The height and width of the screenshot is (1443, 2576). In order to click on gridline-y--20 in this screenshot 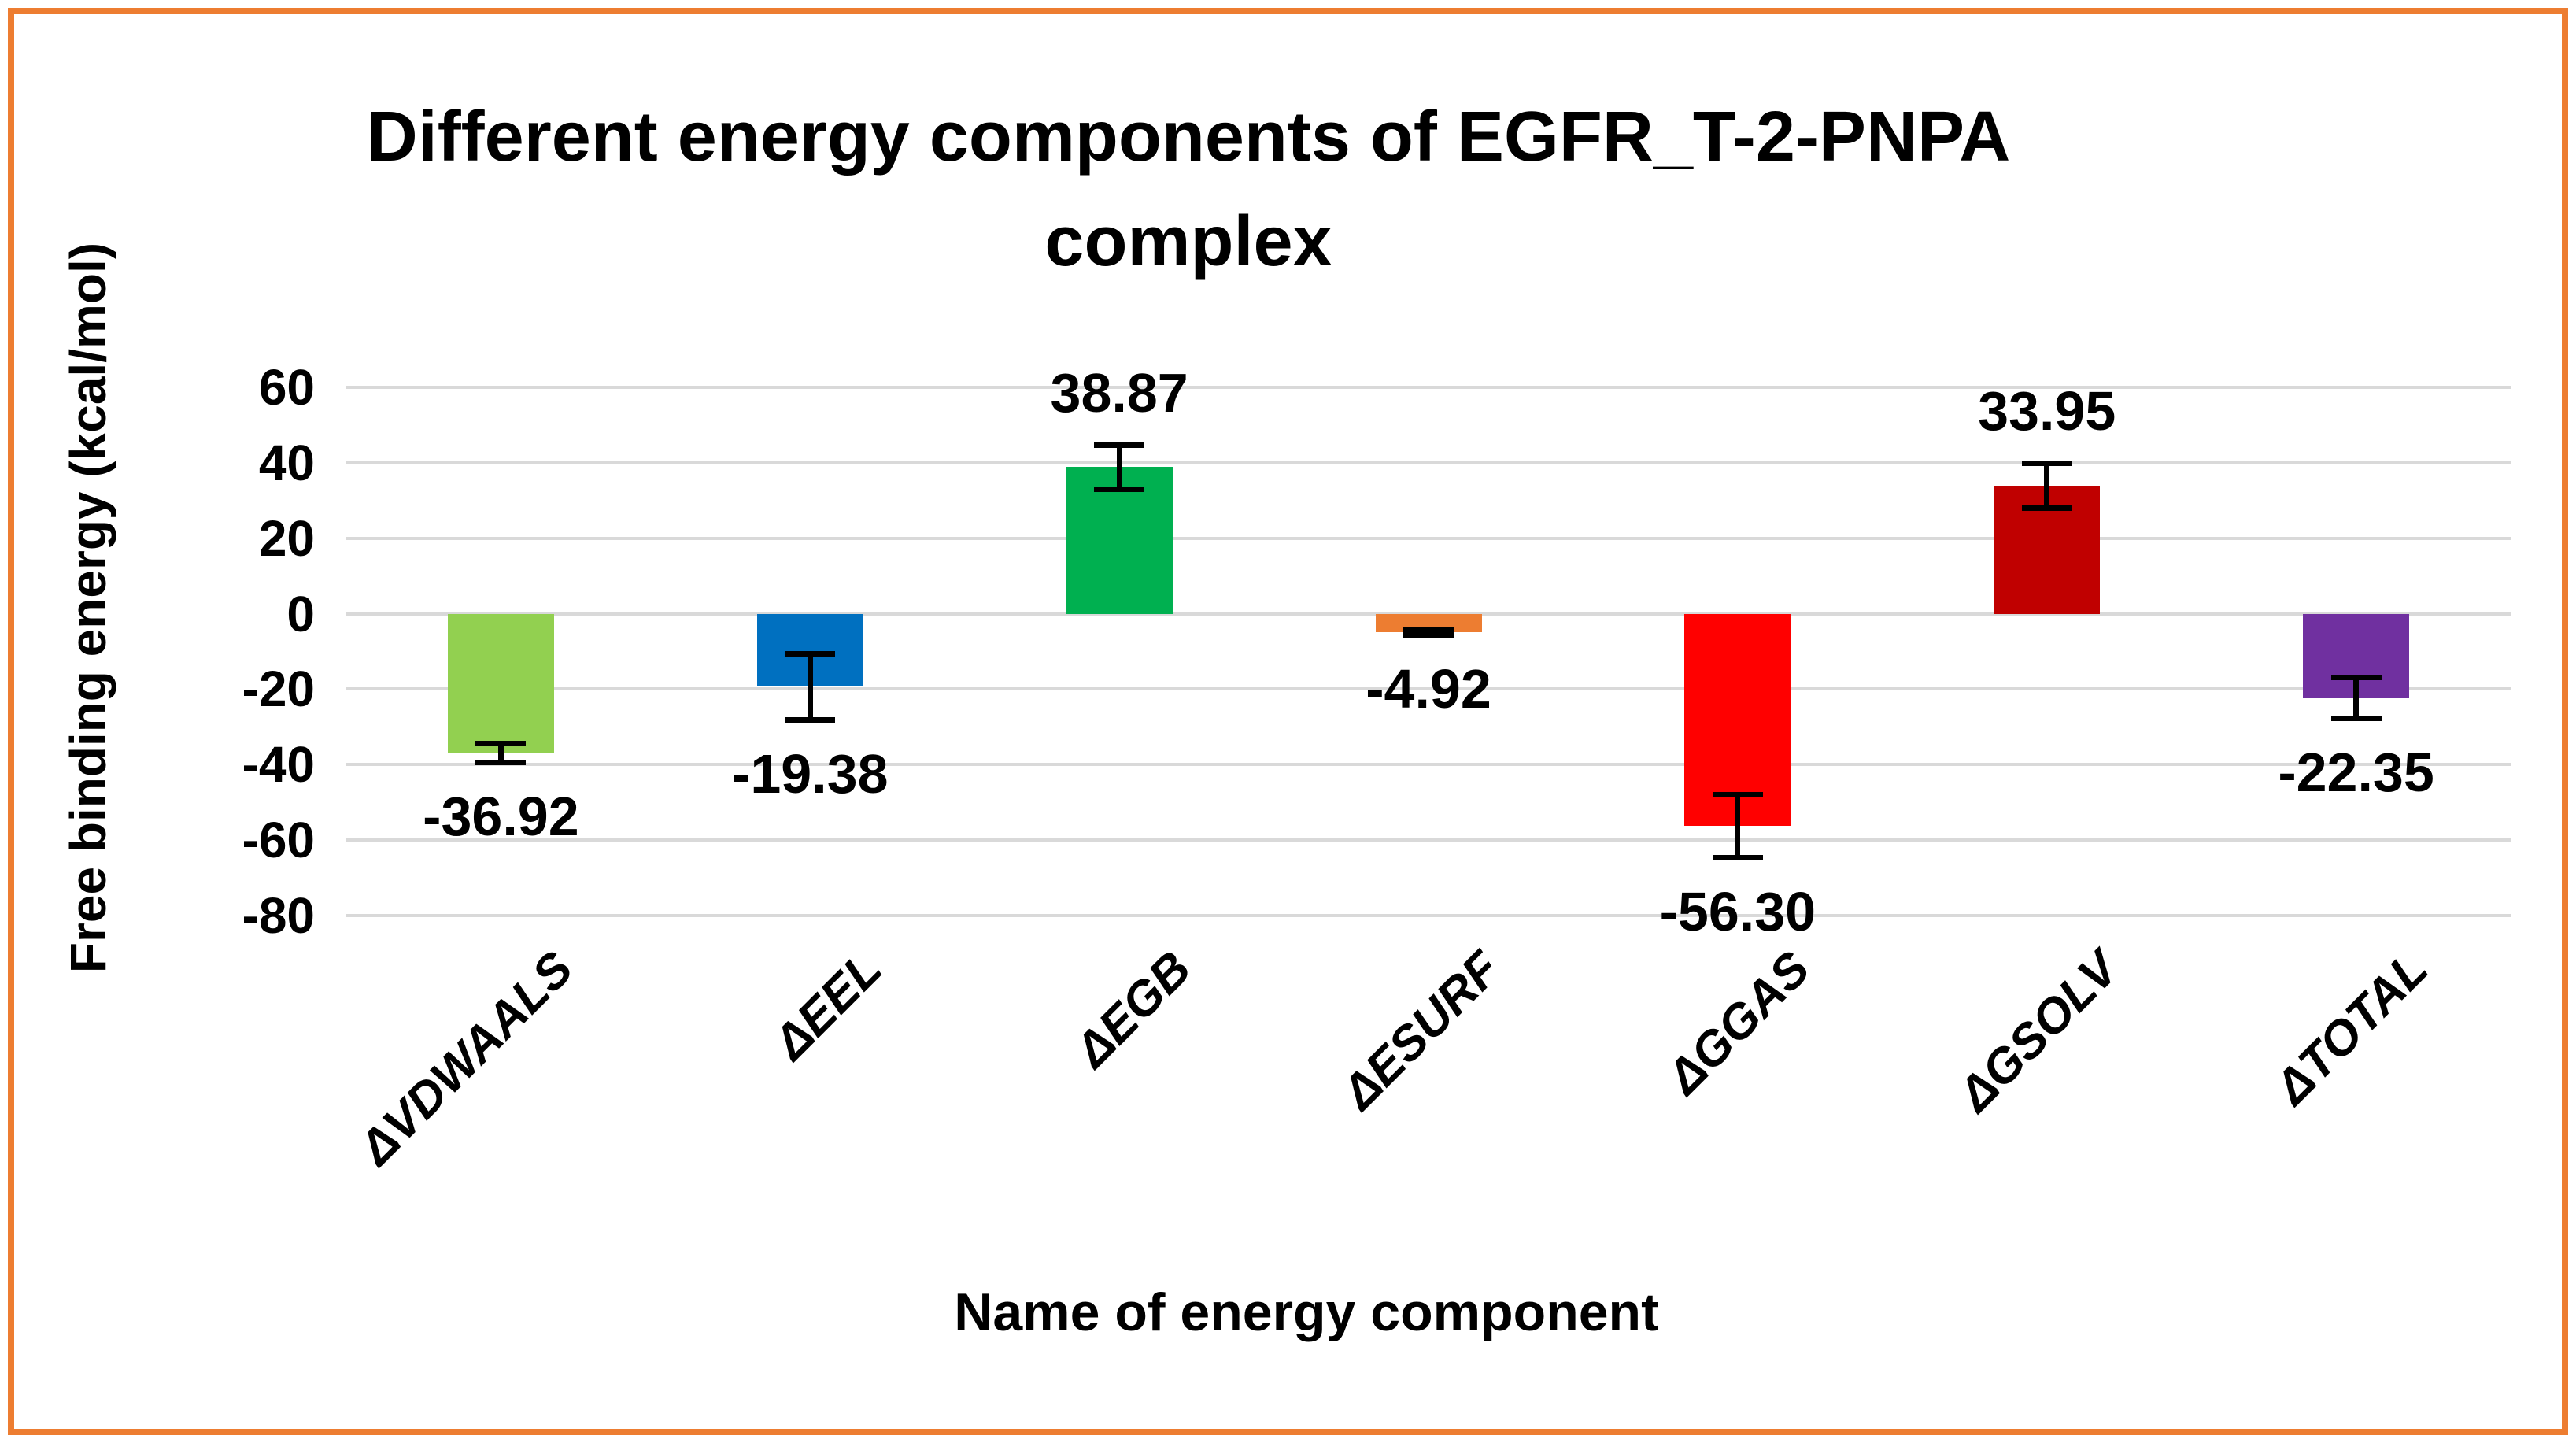, I will do `click(1428, 689)`.